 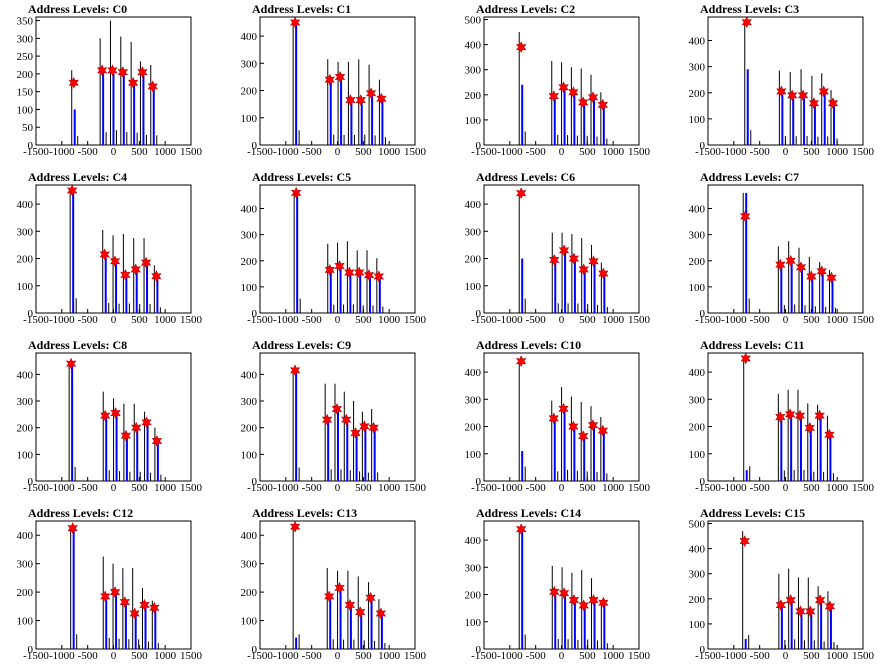 I want to click on y-tick-label: 50, so click(x=28, y=128).